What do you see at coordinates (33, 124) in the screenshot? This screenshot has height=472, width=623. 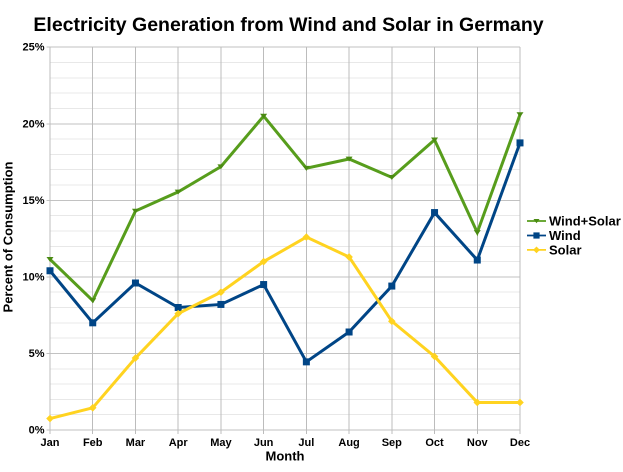 I see `svg-text: 20%` at bounding box center [33, 124].